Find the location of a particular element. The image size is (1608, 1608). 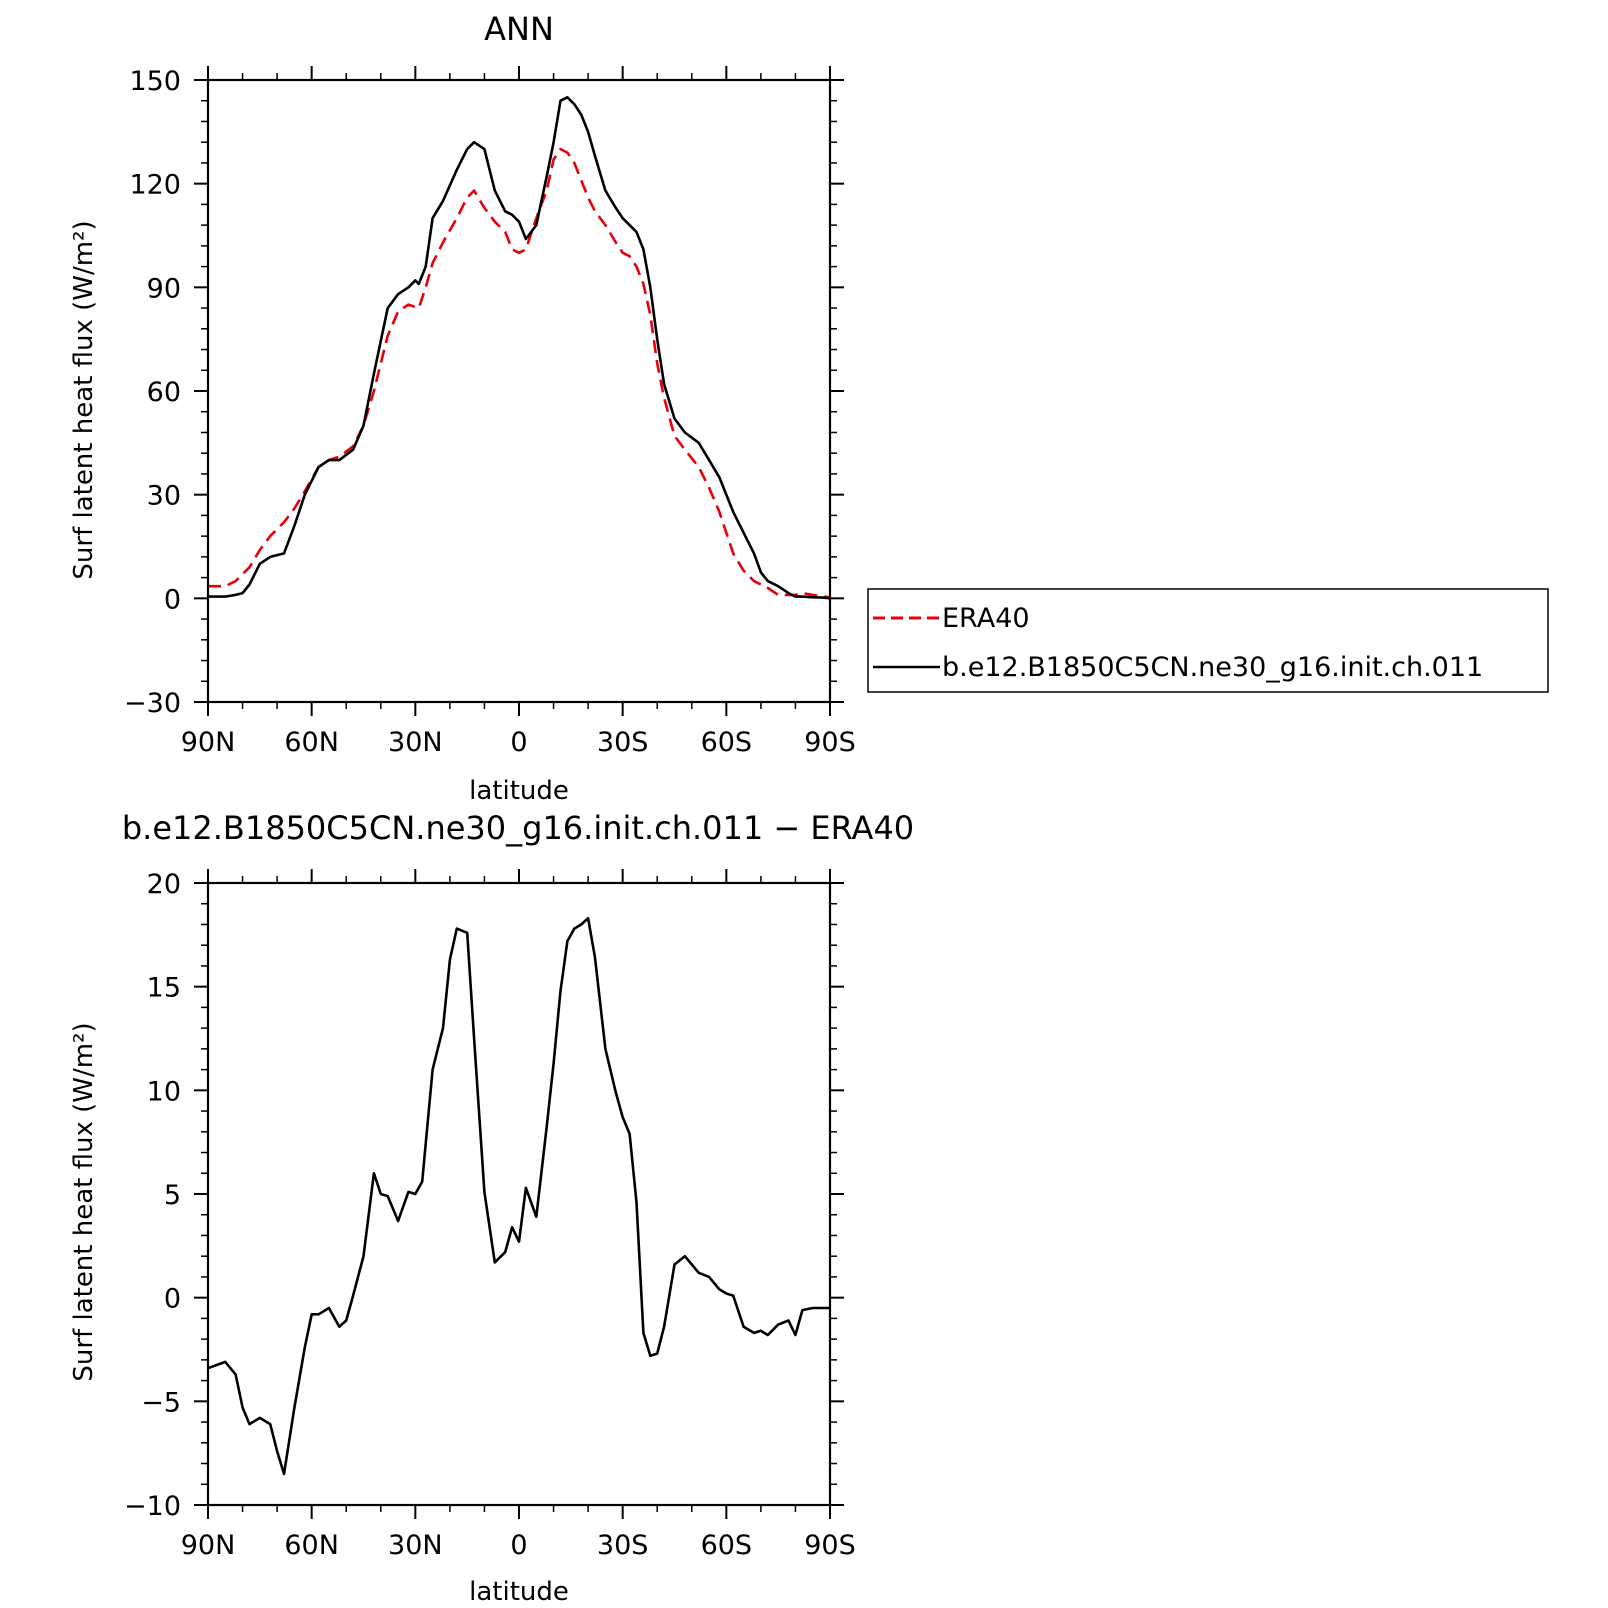

top-y-tick-label: 150 is located at coordinates (155, 81).